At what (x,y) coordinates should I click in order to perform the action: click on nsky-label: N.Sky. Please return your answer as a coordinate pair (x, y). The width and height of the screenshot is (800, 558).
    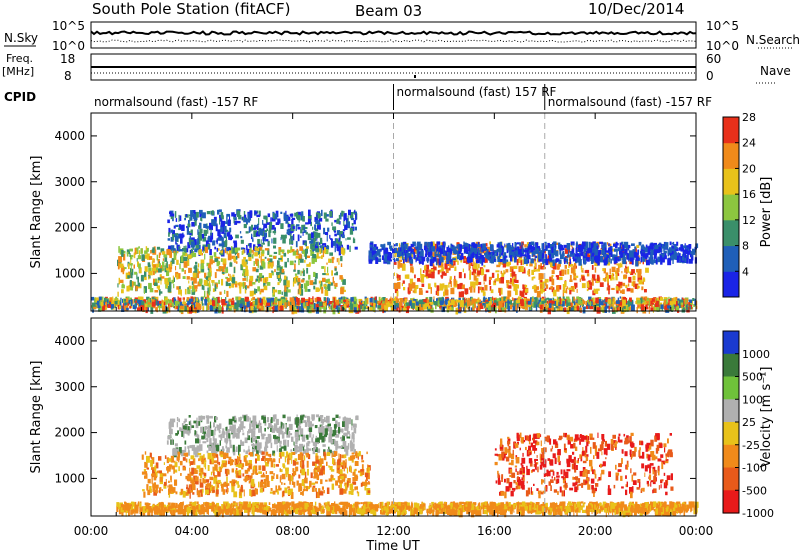
    Looking at the image, I should click on (21, 38).